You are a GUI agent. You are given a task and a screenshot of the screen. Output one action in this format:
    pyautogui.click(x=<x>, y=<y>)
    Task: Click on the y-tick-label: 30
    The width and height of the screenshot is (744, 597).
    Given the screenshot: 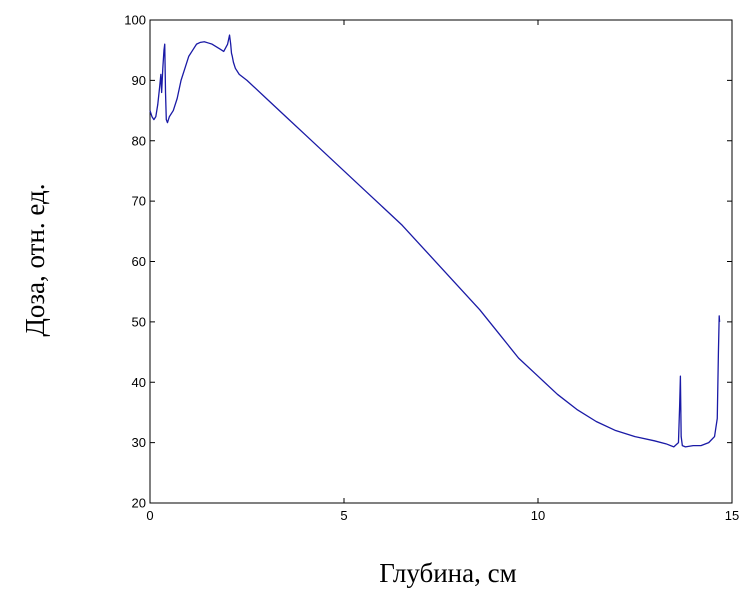 What is the action you would take?
    pyautogui.click(x=139, y=442)
    